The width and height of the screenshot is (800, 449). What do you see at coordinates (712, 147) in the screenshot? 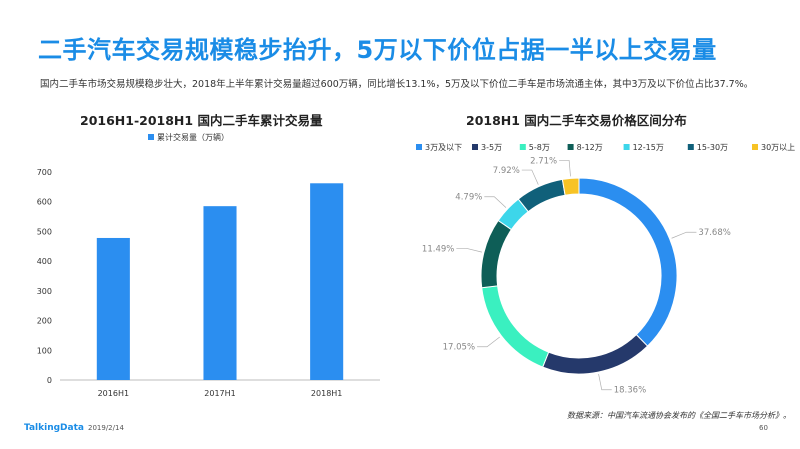
I see `legend-label: 15-30万` at bounding box center [712, 147].